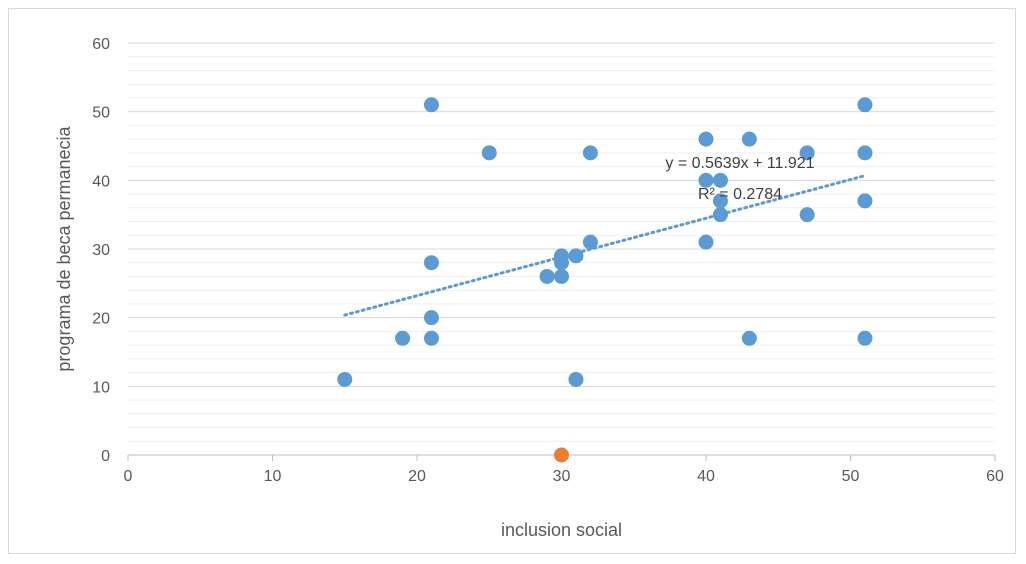  What do you see at coordinates (562, 476) in the screenshot?
I see `x-tick-label: 30` at bounding box center [562, 476].